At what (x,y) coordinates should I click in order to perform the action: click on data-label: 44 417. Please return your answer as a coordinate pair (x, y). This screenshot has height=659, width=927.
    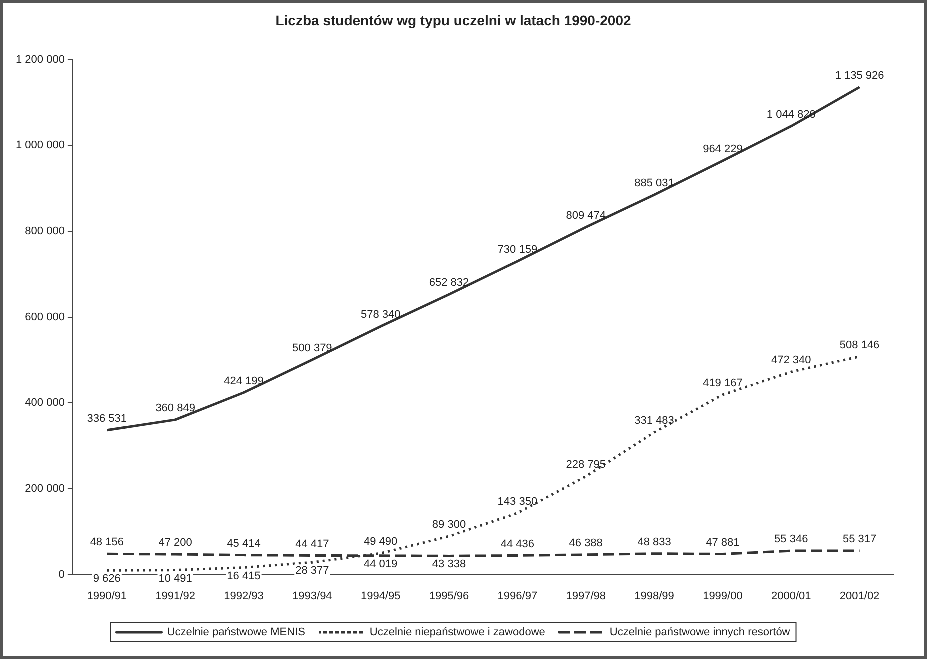
    Looking at the image, I should click on (313, 544).